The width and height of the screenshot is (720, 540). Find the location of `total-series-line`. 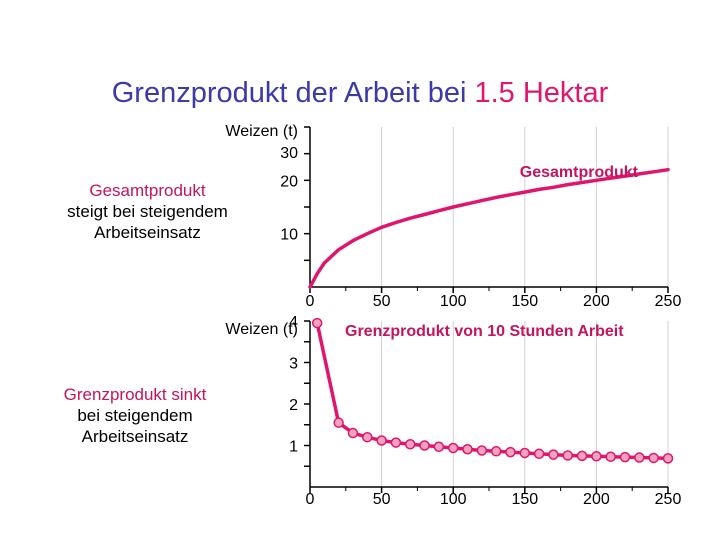

total-series-line is located at coordinates (489, 228).